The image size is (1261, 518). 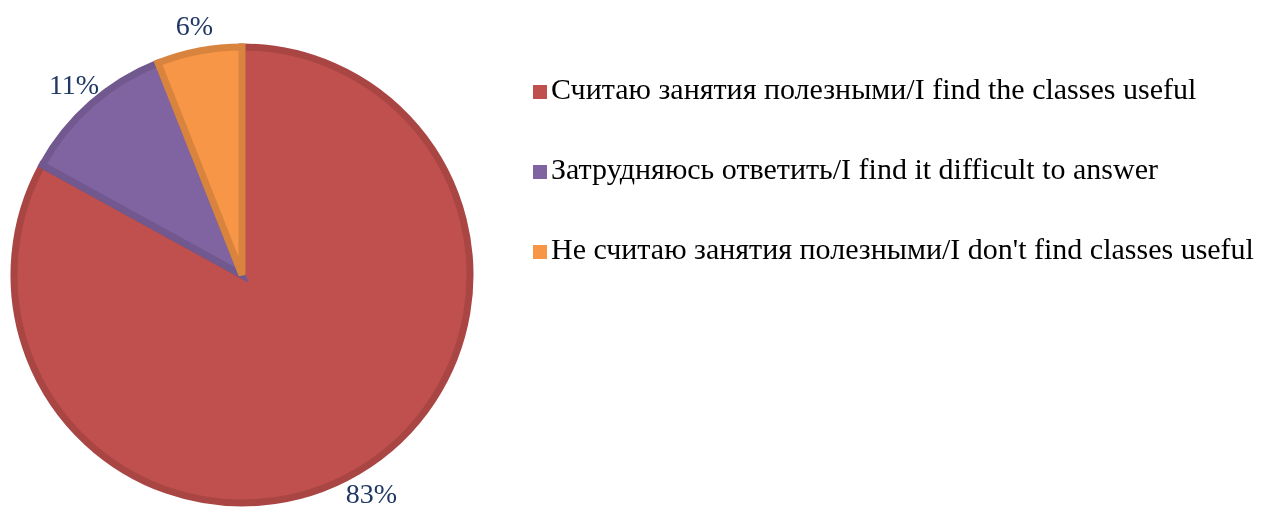 I want to click on data-label: 83%, so click(x=371, y=494).